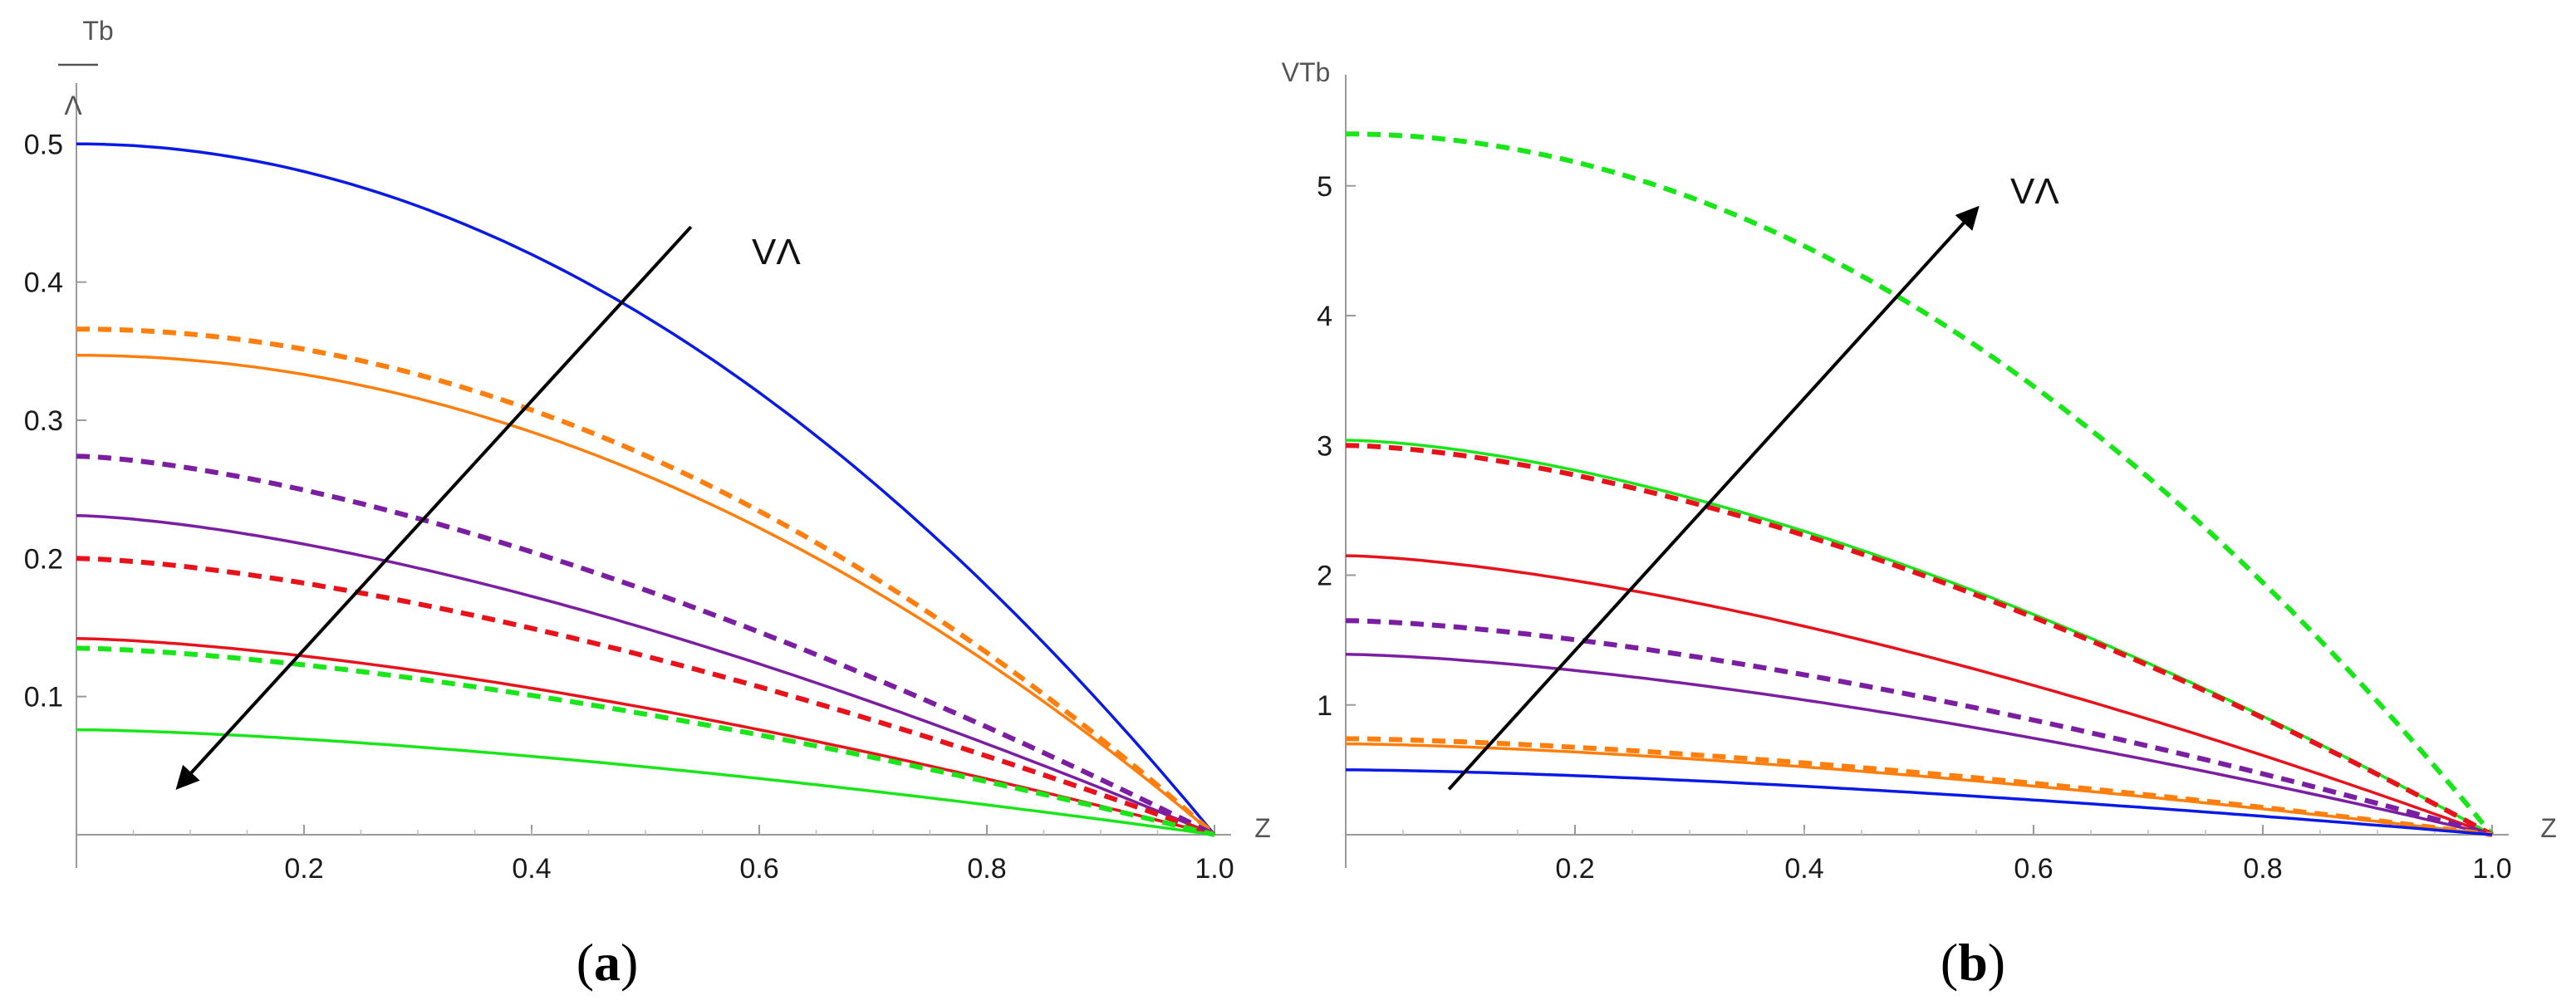  What do you see at coordinates (43, 421) in the screenshot?
I see `y-tick-label: 0.3` at bounding box center [43, 421].